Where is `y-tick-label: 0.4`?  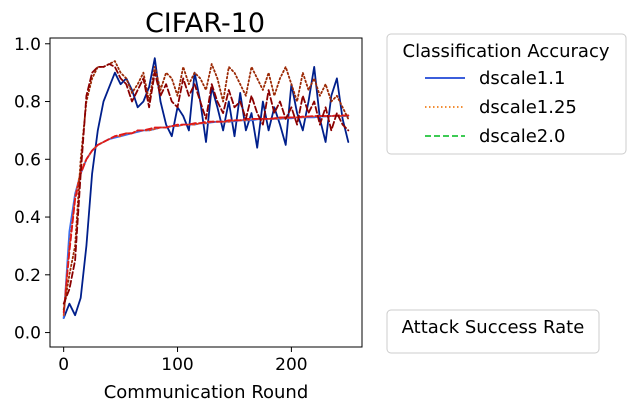 y-tick-label: 0.4 is located at coordinates (27, 218).